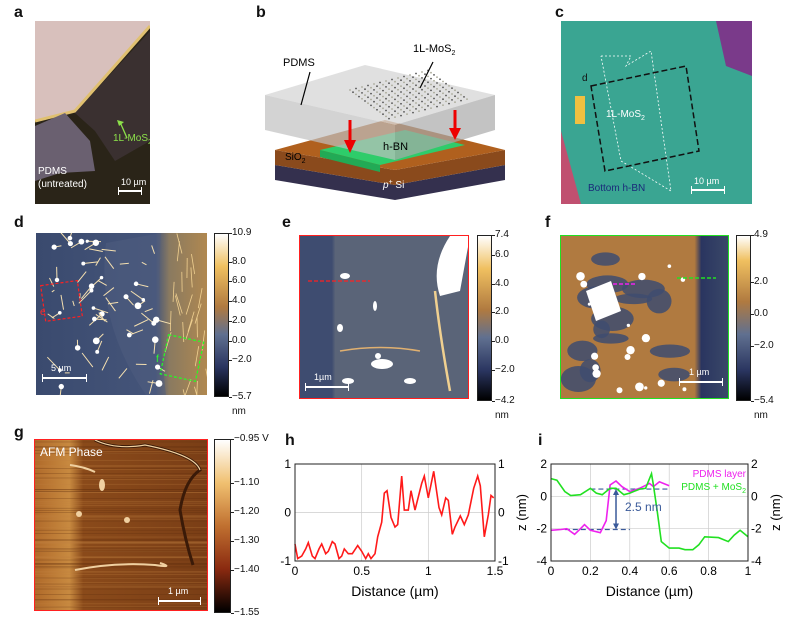 The height and width of the screenshot is (621, 789). Describe the element at coordinates (251, 438) in the screenshot. I see `colorbar-tick-label: −0.95 V` at that location.